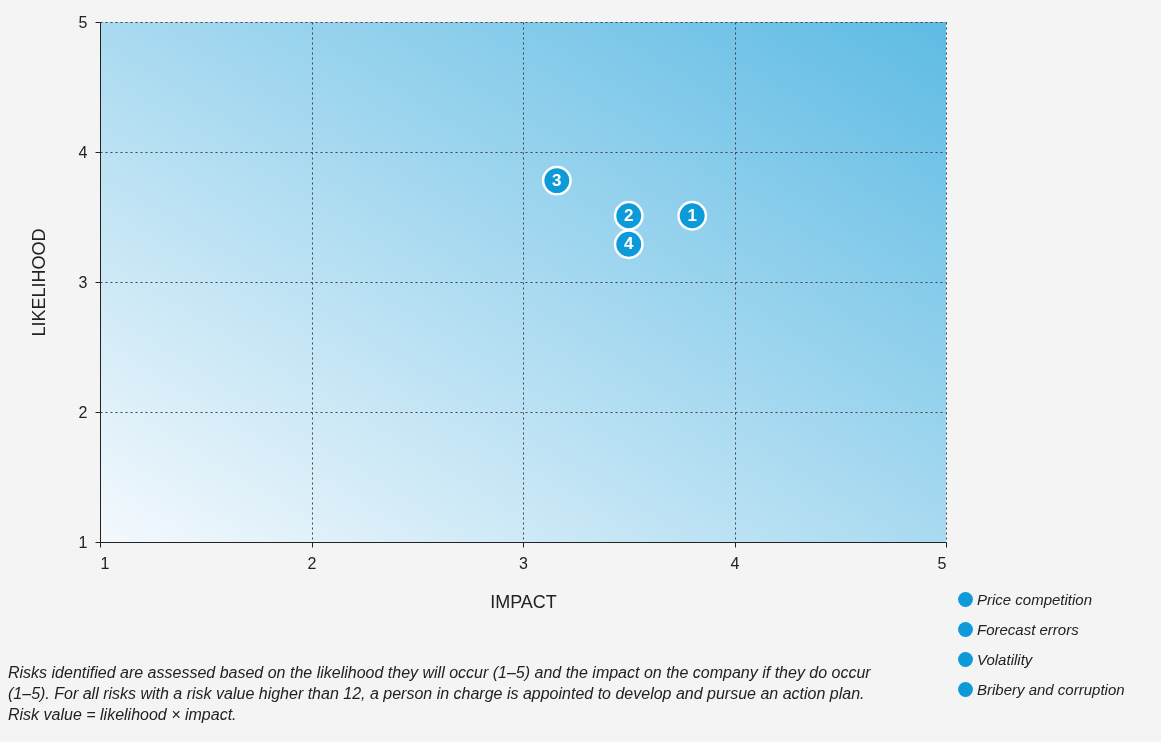  What do you see at coordinates (629, 244) in the screenshot?
I see `annotation: 4` at bounding box center [629, 244].